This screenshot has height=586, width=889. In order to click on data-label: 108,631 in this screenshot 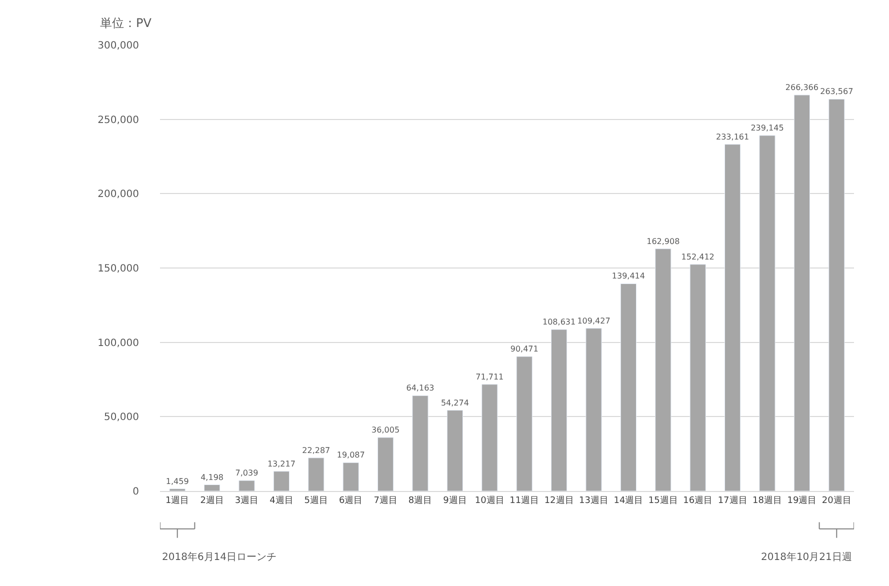, I will do `click(559, 322)`.